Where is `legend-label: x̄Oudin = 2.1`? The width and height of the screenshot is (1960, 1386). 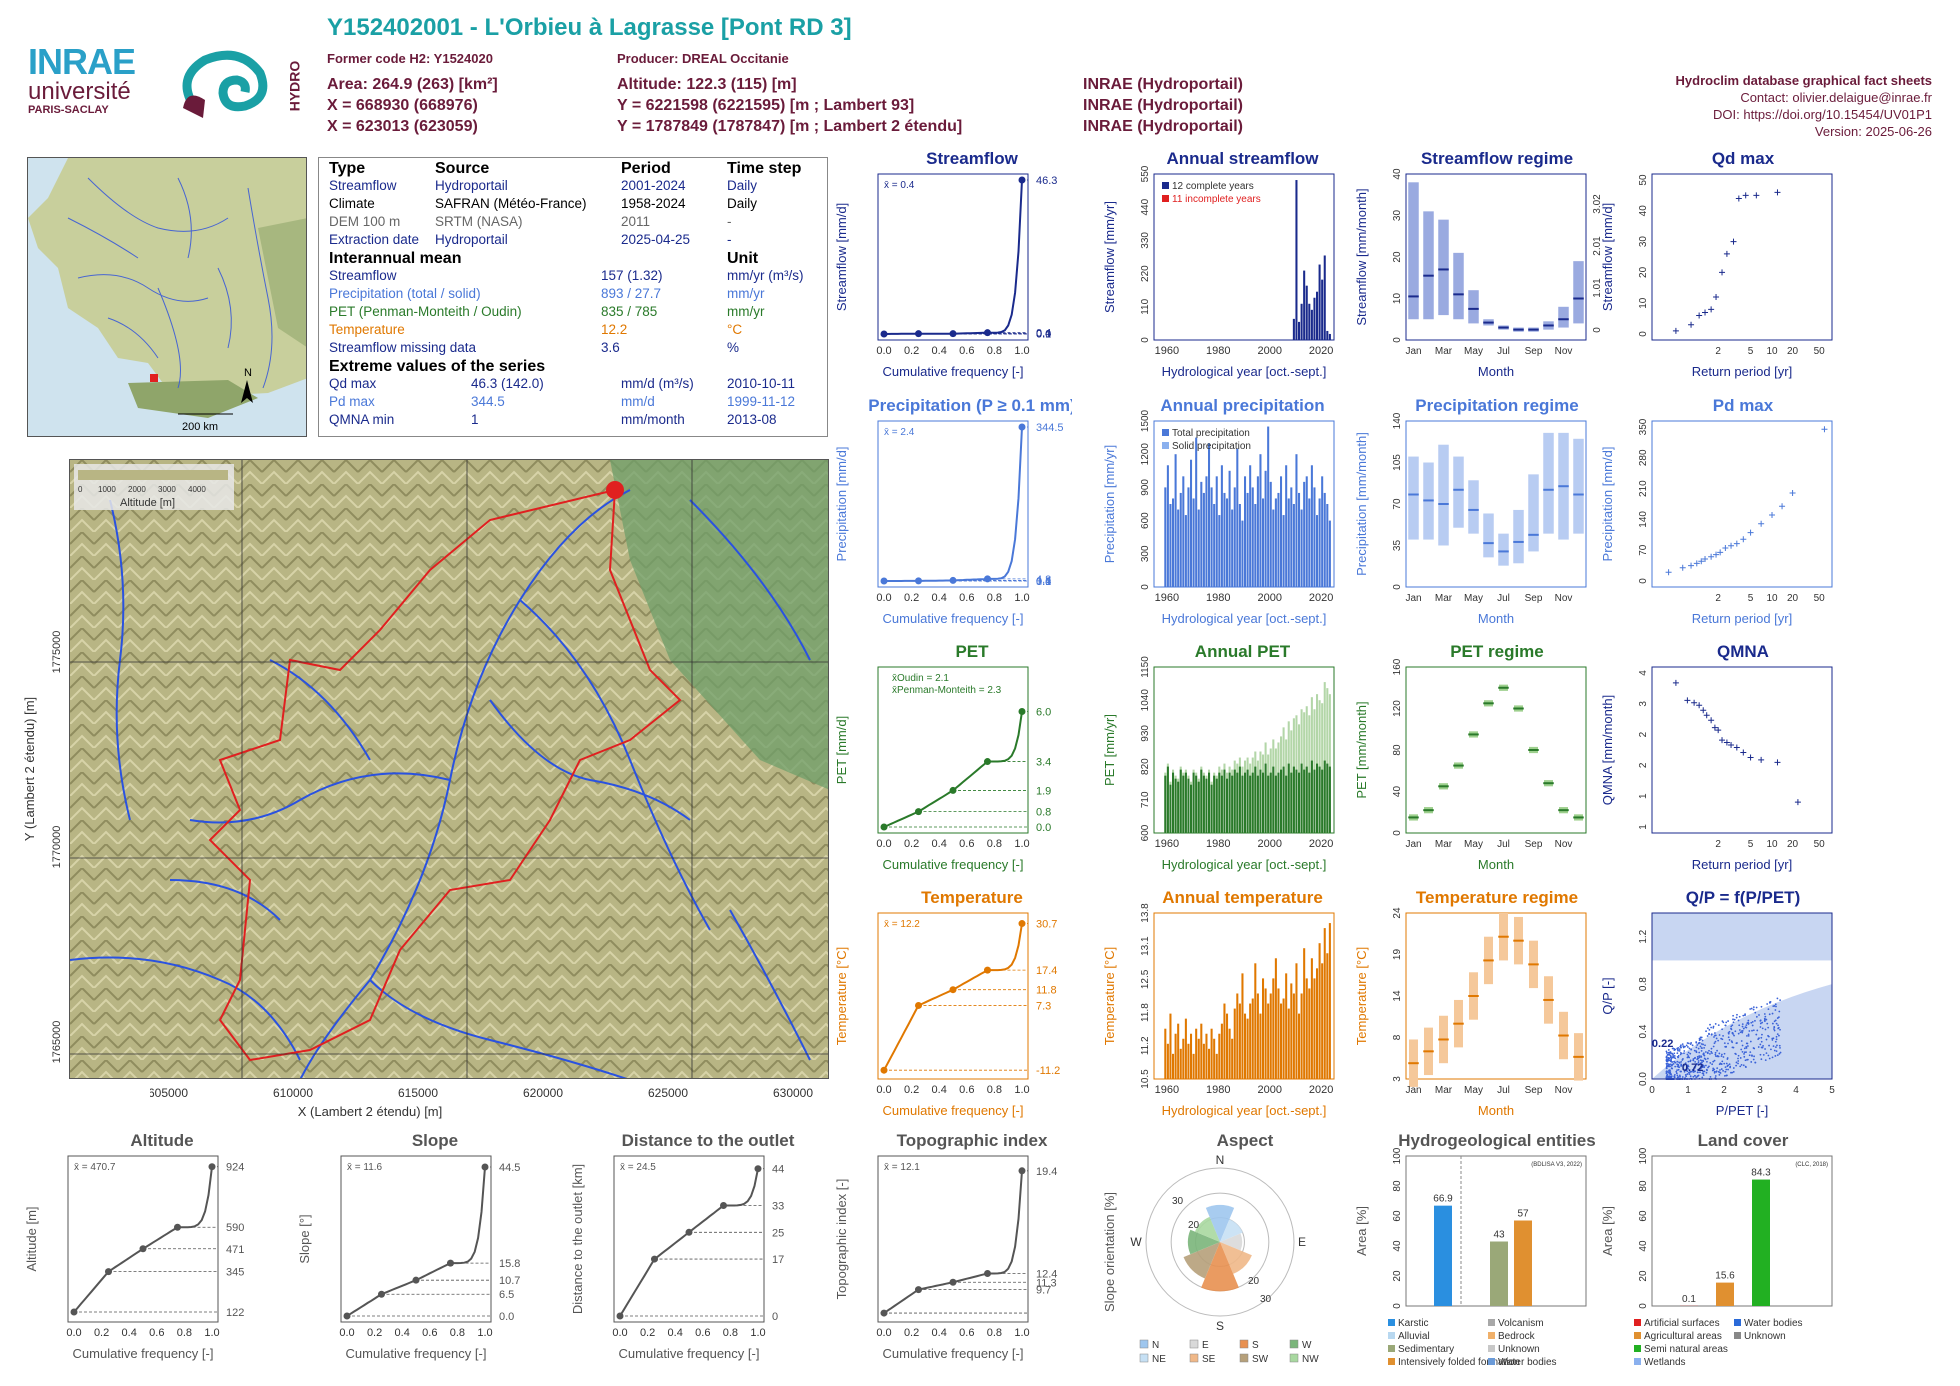
legend-label: x̄Oudin = 2.1 is located at coordinates (920, 678).